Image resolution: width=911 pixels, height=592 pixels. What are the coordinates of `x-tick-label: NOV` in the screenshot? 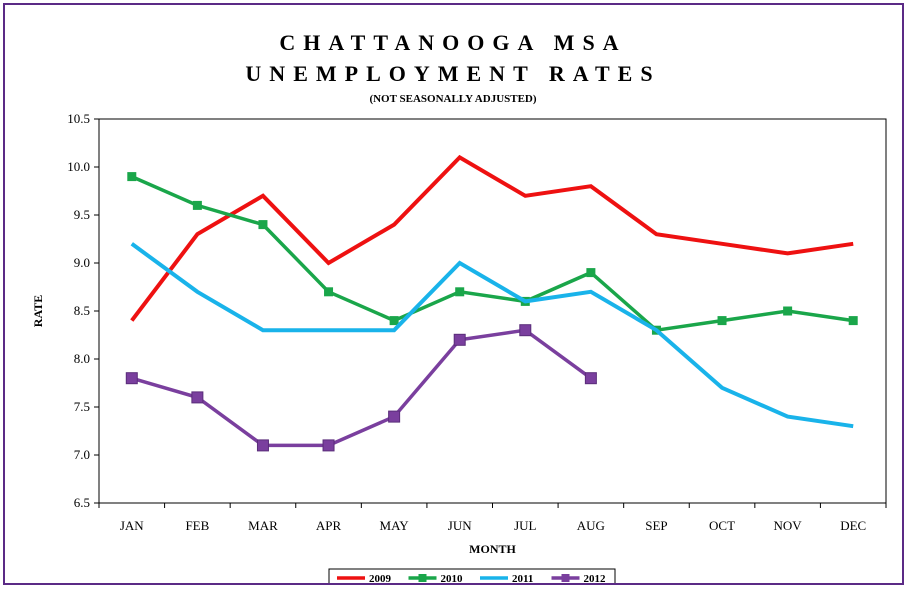 It's located at (788, 525).